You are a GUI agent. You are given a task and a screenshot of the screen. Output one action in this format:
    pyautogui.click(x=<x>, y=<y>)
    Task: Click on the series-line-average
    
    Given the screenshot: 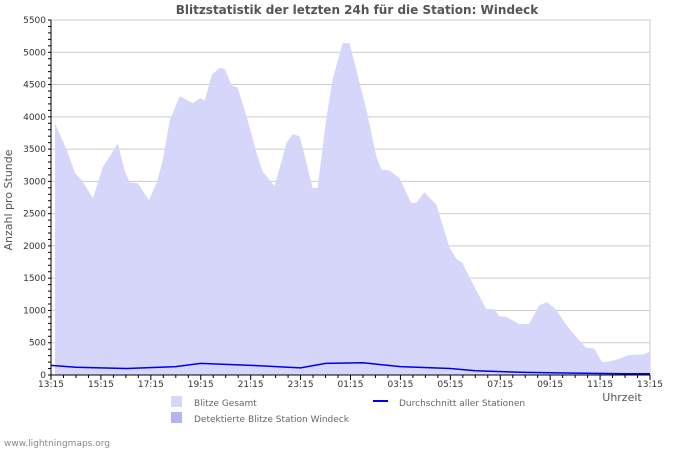 What is the action you would take?
    pyautogui.click(x=350, y=368)
    